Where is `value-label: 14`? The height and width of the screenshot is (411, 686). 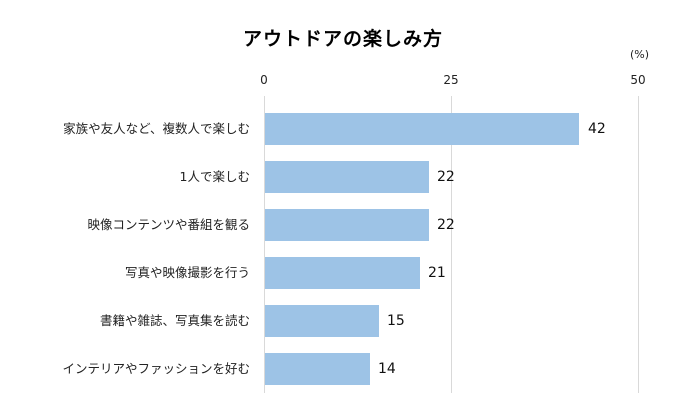
value-label: 14 is located at coordinates (387, 369).